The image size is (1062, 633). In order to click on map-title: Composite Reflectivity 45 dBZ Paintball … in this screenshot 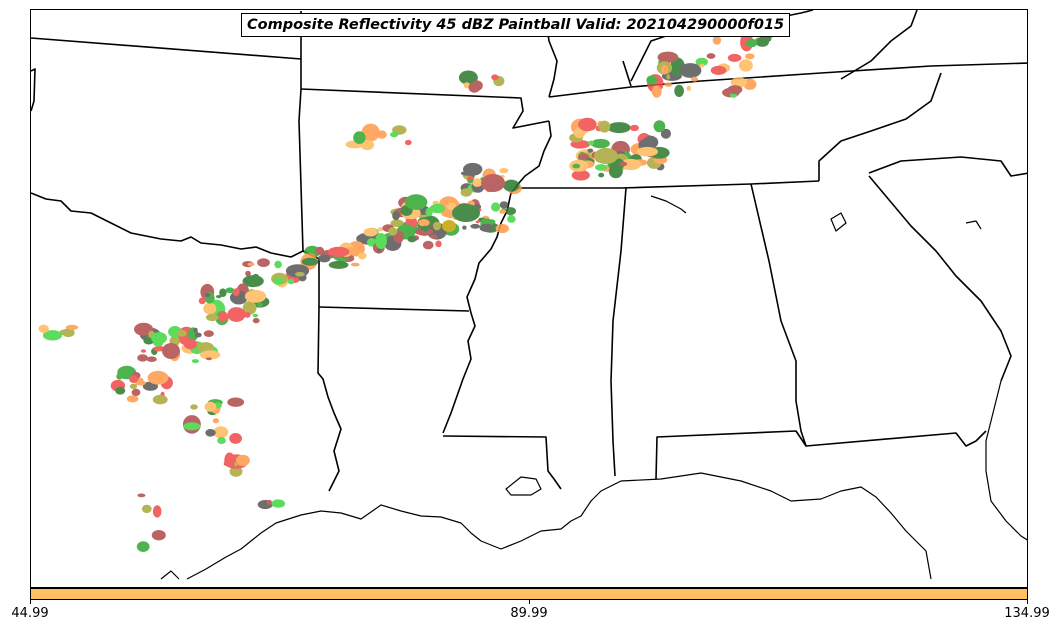, I will do `click(516, 25)`.